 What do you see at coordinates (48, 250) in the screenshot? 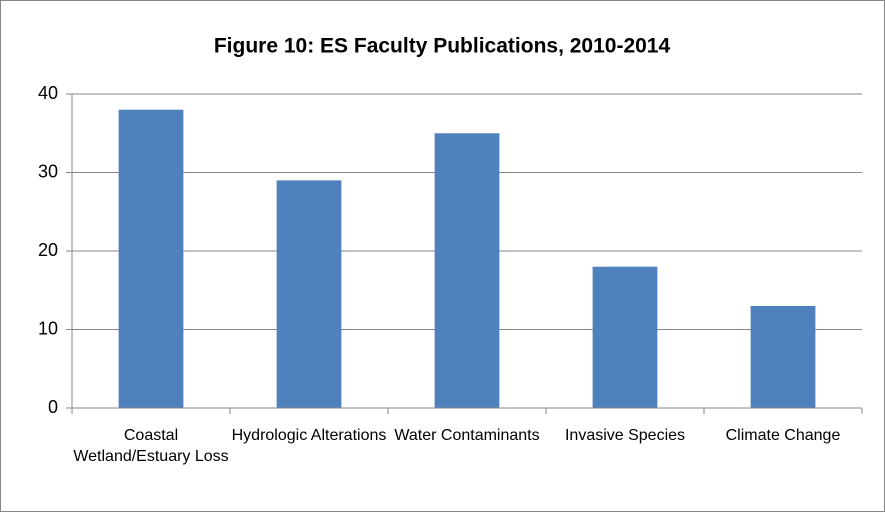
I see `y-tick-label: 20` at bounding box center [48, 250].